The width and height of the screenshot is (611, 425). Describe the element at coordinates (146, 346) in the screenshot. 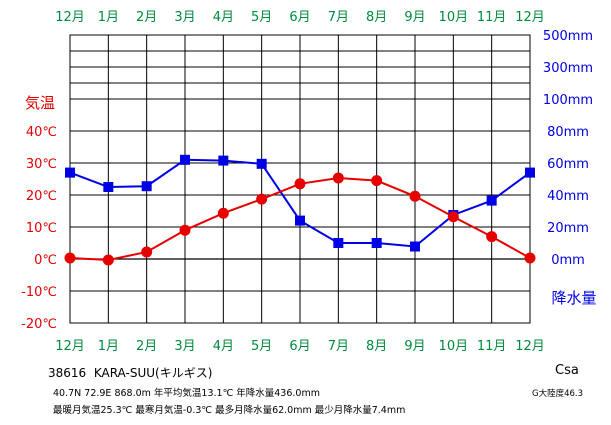

I see `month-label-bottom: 2月` at that location.